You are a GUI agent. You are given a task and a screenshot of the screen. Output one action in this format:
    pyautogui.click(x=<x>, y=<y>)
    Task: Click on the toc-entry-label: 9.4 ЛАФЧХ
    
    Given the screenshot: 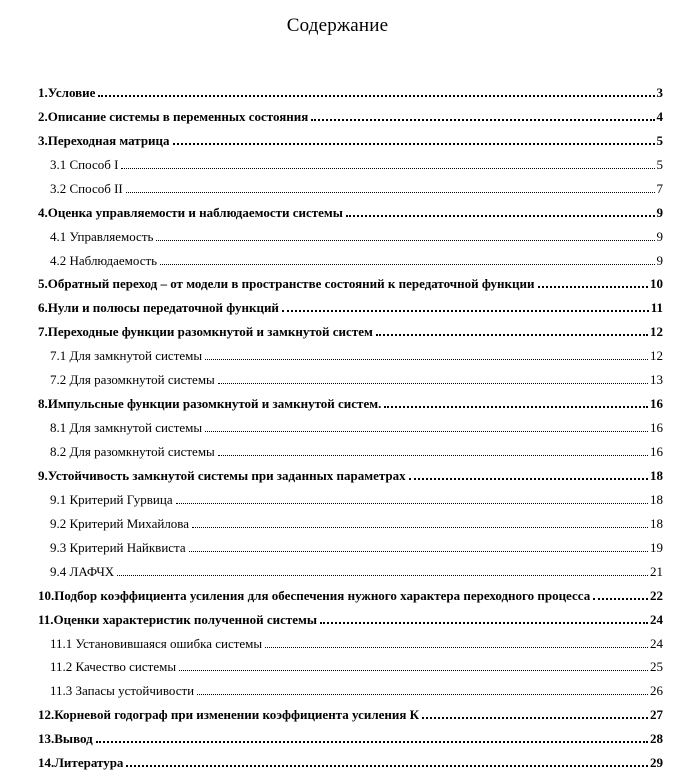 What is the action you would take?
    pyautogui.click(x=82, y=571)
    